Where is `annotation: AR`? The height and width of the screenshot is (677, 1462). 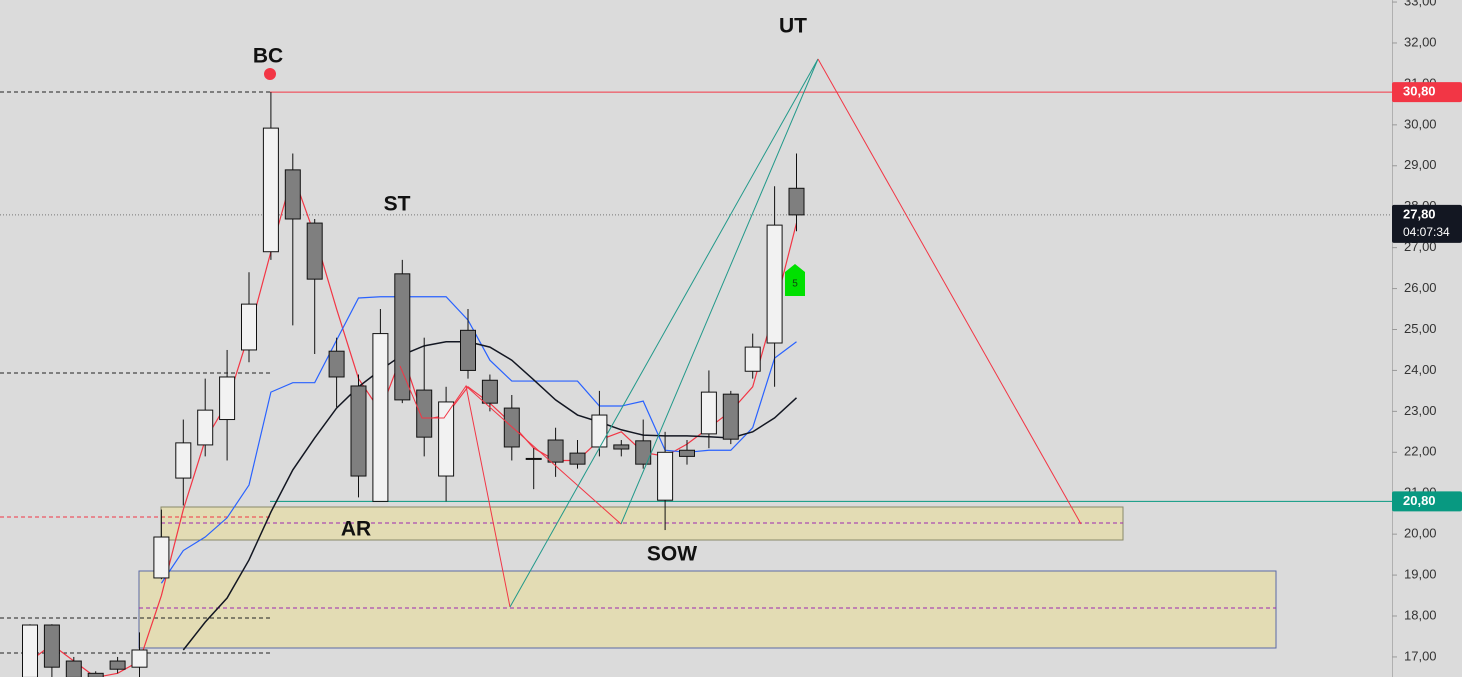
annotation: AR is located at coordinates (356, 529).